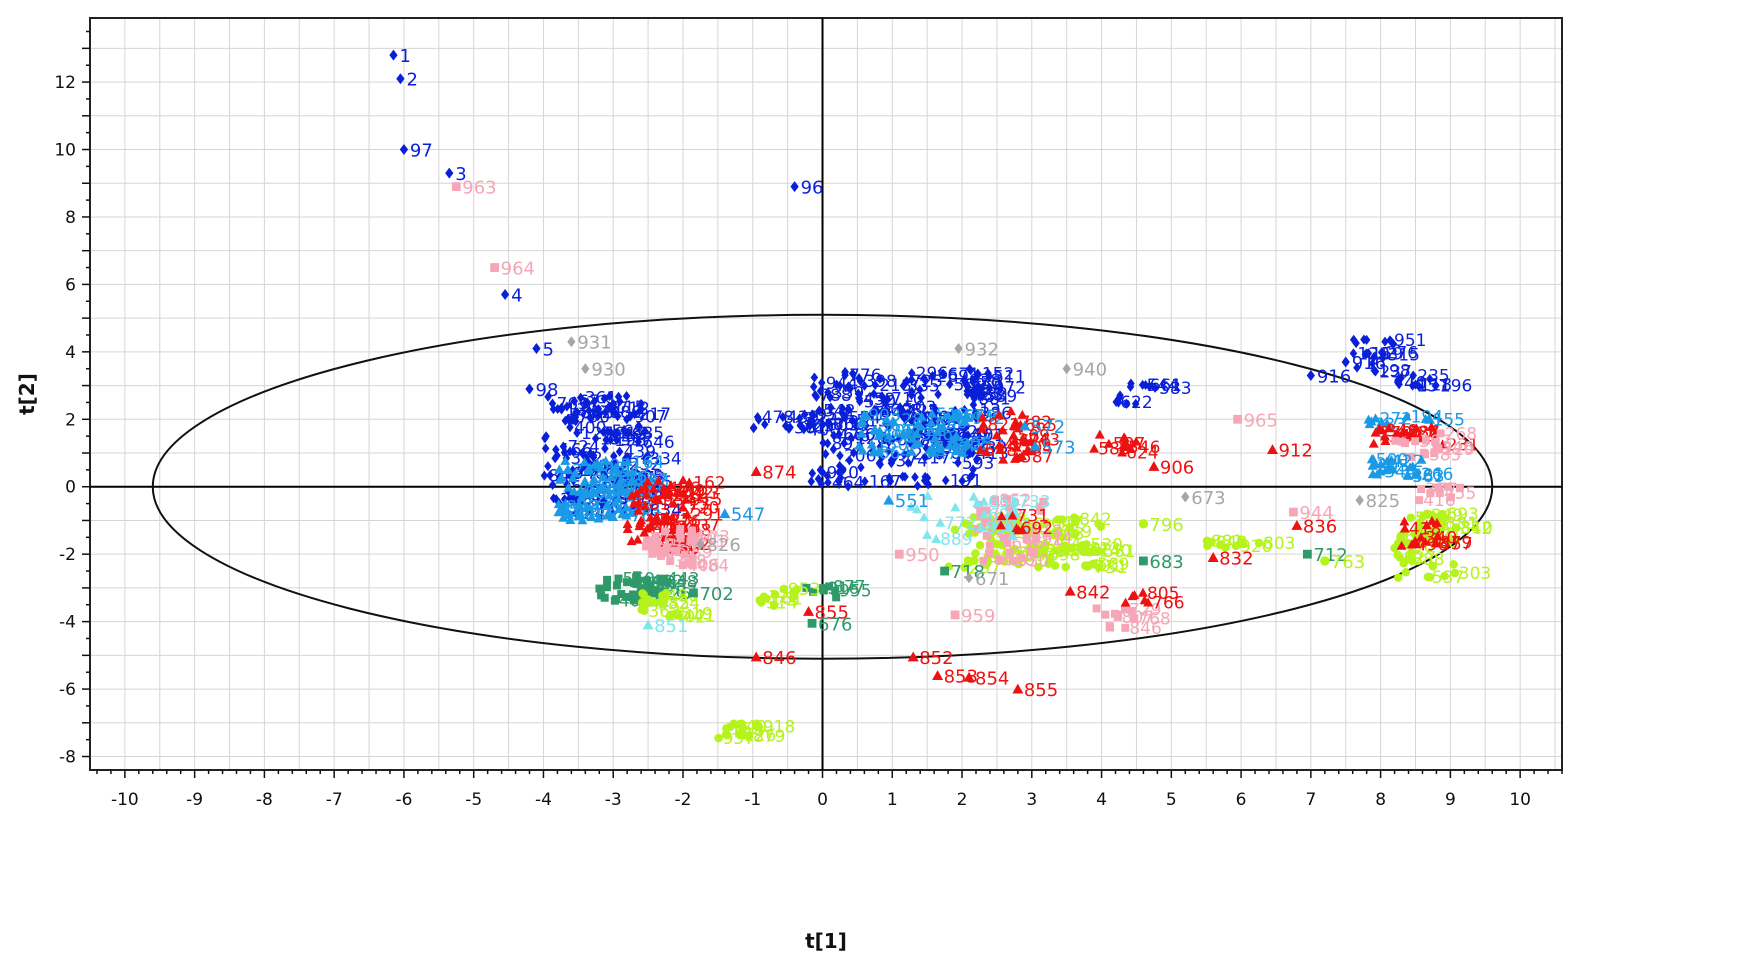  What do you see at coordinates (411, 80) in the screenshot?
I see `point-label: 2` at bounding box center [411, 80].